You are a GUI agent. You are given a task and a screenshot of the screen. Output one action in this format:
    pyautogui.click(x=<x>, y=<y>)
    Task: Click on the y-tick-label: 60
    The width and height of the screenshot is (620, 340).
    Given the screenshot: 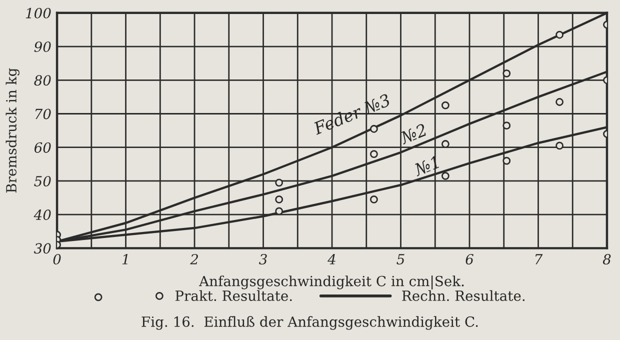 What is the action you would take?
    pyautogui.click(x=42, y=147)
    